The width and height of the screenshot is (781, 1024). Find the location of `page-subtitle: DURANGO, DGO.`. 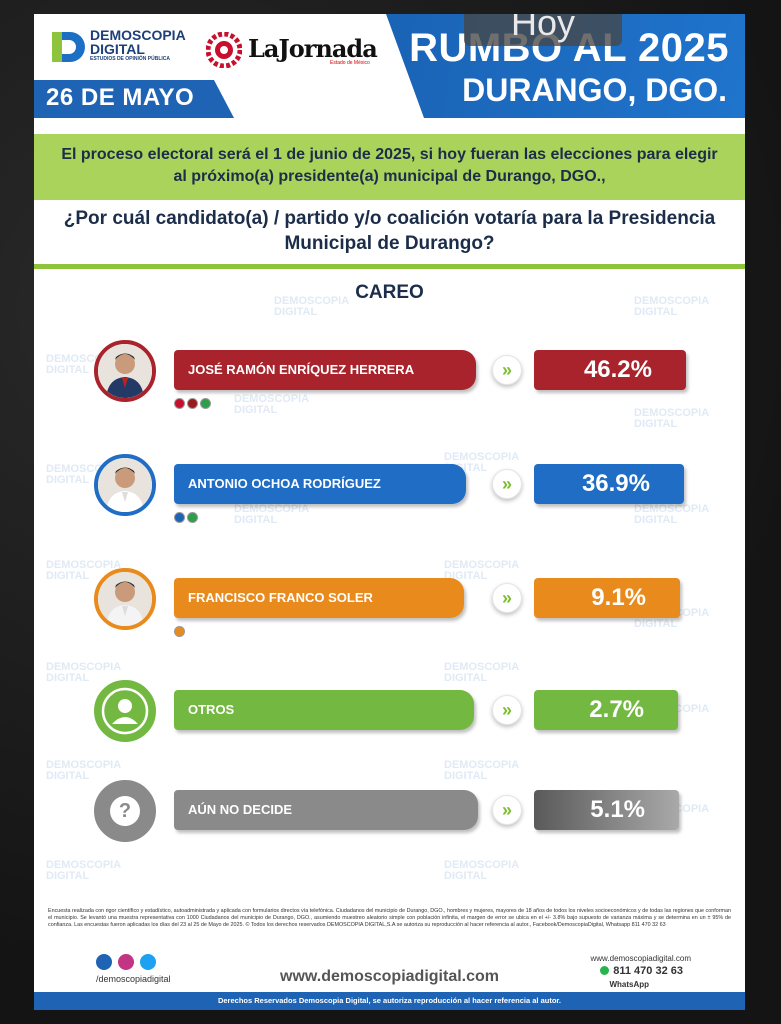

page-subtitle: DURANGO, DGO. is located at coordinates (594, 90).